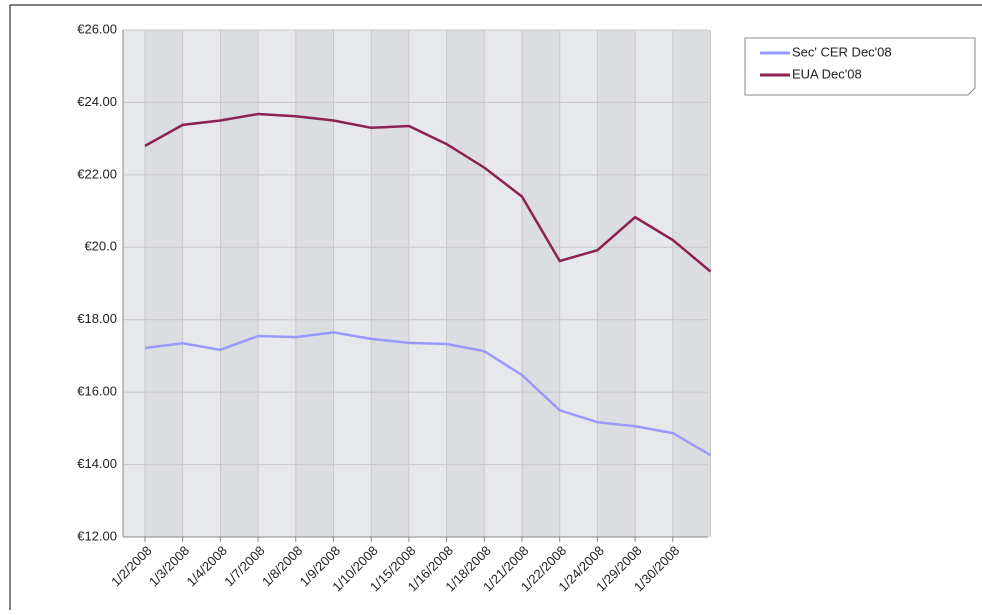 The width and height of the screenshot is (982, 615). Describe the element at coordinates (97, 463) in the screenshot. I see `y-tick-label: €14.00` at that location.